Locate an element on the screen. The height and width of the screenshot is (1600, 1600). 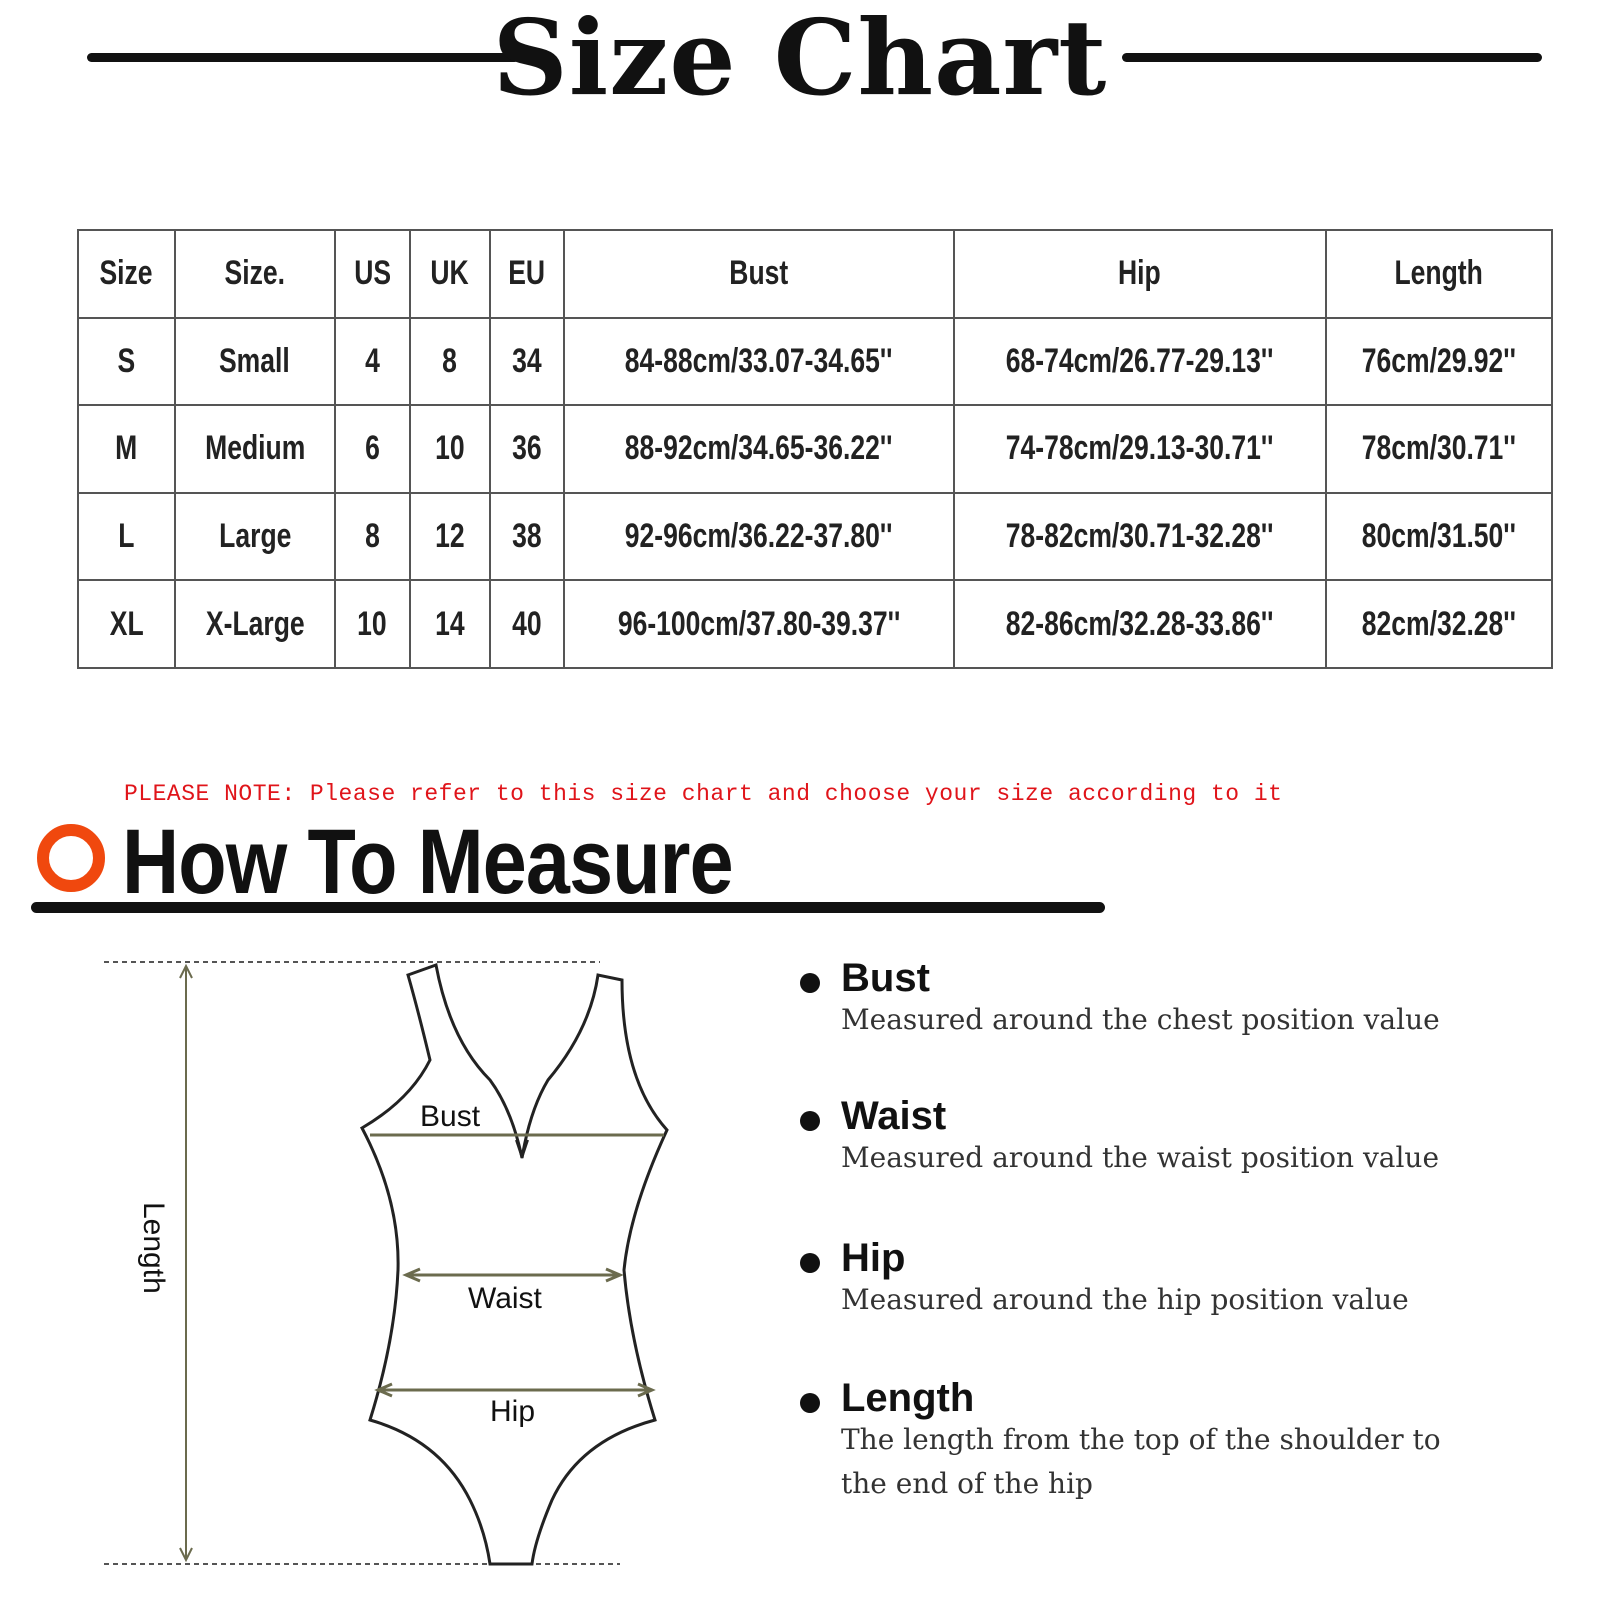
table-cell: EU is located at coordinates (527, 274).